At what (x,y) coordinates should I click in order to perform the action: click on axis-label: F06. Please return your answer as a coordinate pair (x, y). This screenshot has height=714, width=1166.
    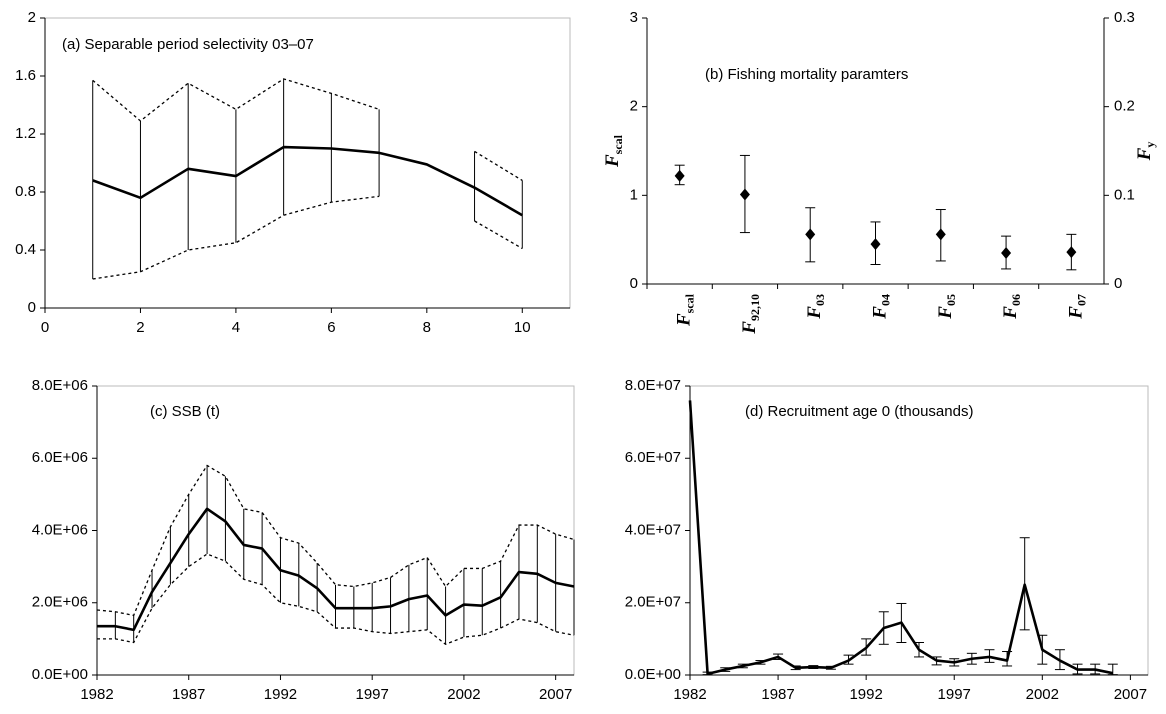
    Looking at the image, I should click on (1011, 307).